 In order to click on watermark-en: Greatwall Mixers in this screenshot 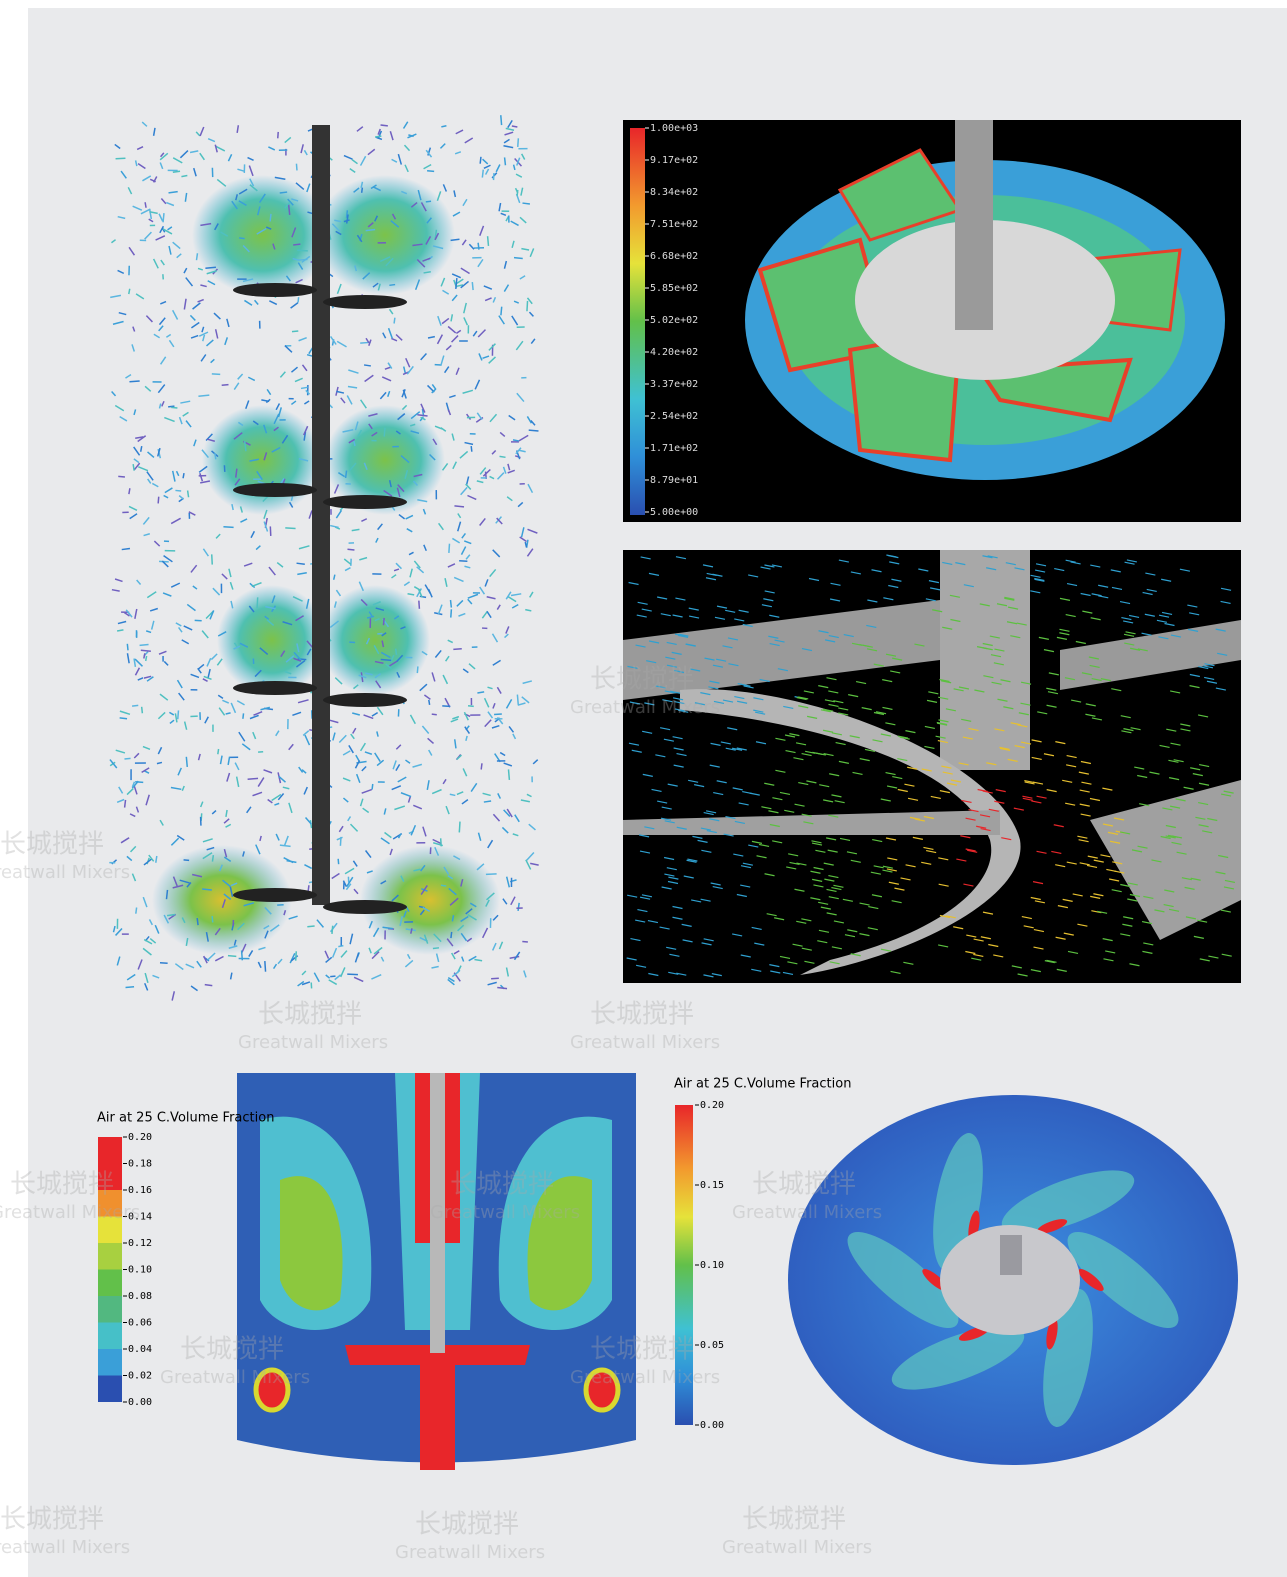, I will do `click(645, 1377)`.